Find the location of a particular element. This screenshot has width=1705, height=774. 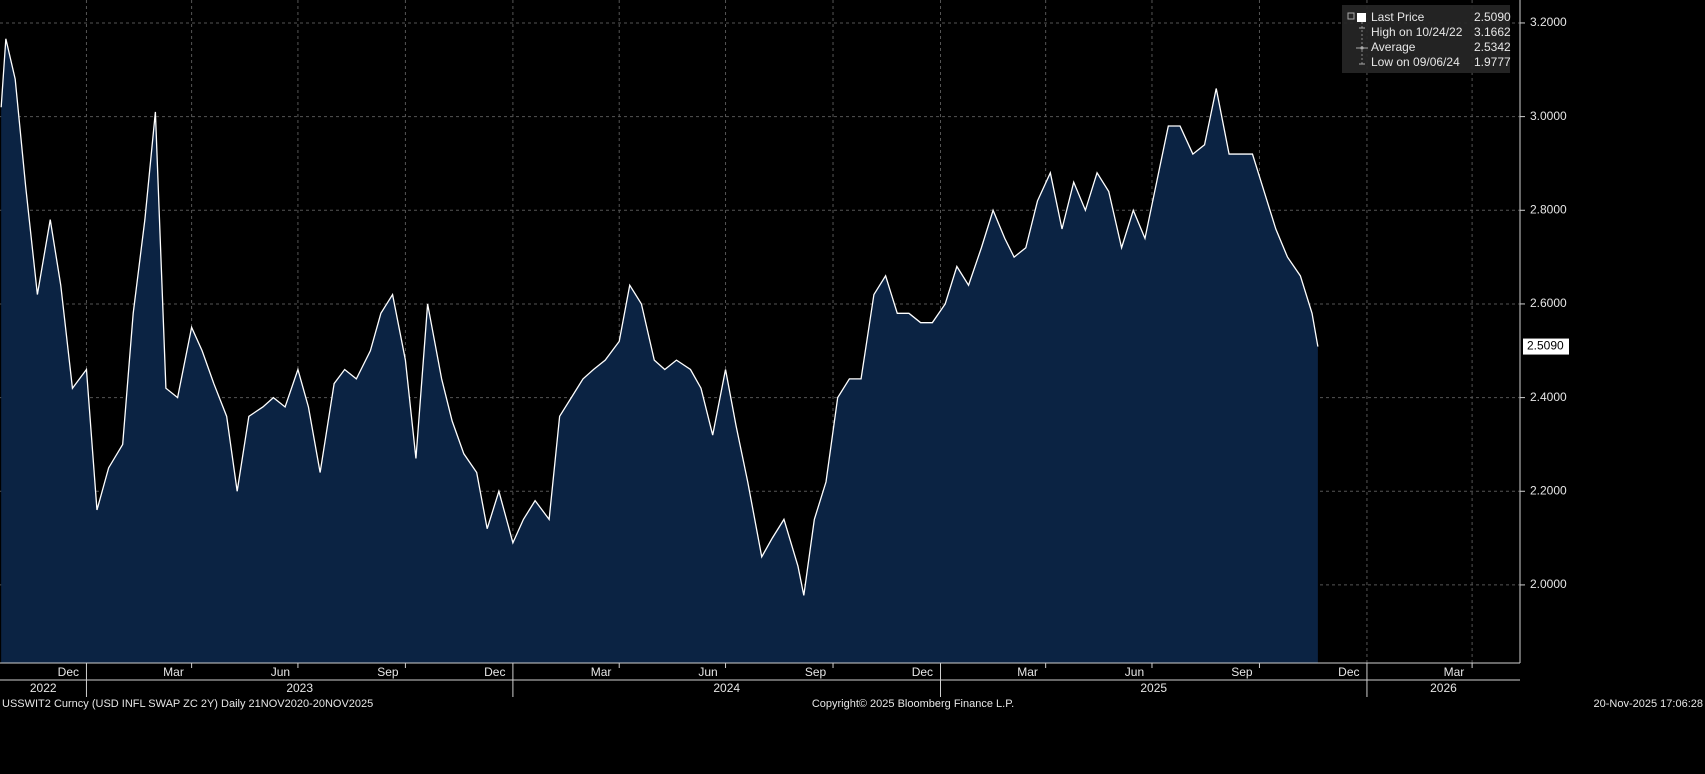

last-price-tag is located at coordinates (1546, 346).